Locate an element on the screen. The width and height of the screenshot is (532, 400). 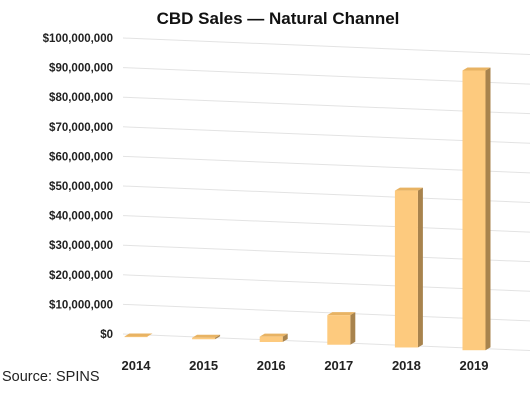
x-tick-label-2015: 2015 is located at coordinates (203, 365).